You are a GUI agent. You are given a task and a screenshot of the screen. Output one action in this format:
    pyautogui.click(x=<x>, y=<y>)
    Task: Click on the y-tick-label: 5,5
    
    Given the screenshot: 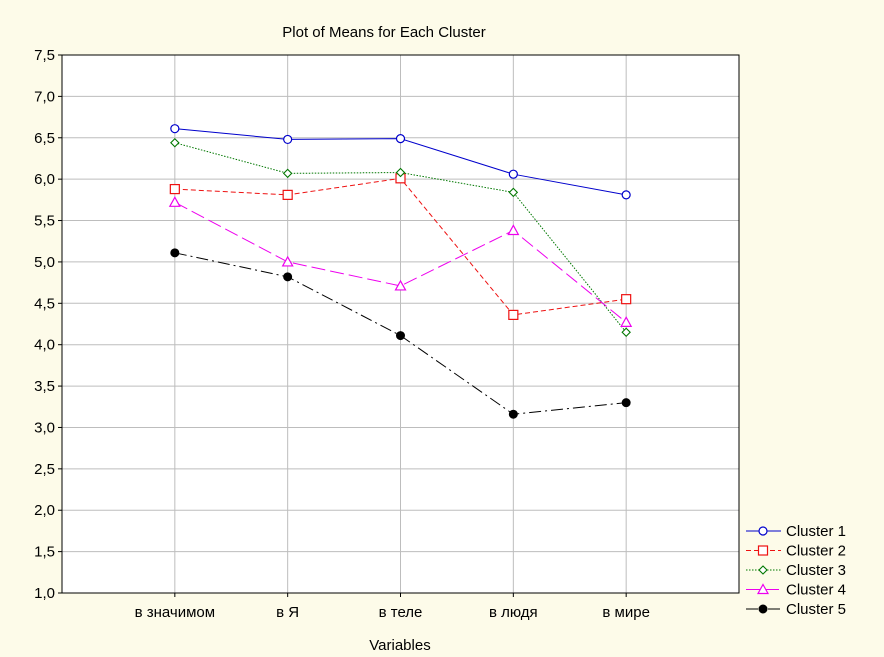 What is the action you would take?
    pyautogui.click(x=44, y=221)
    